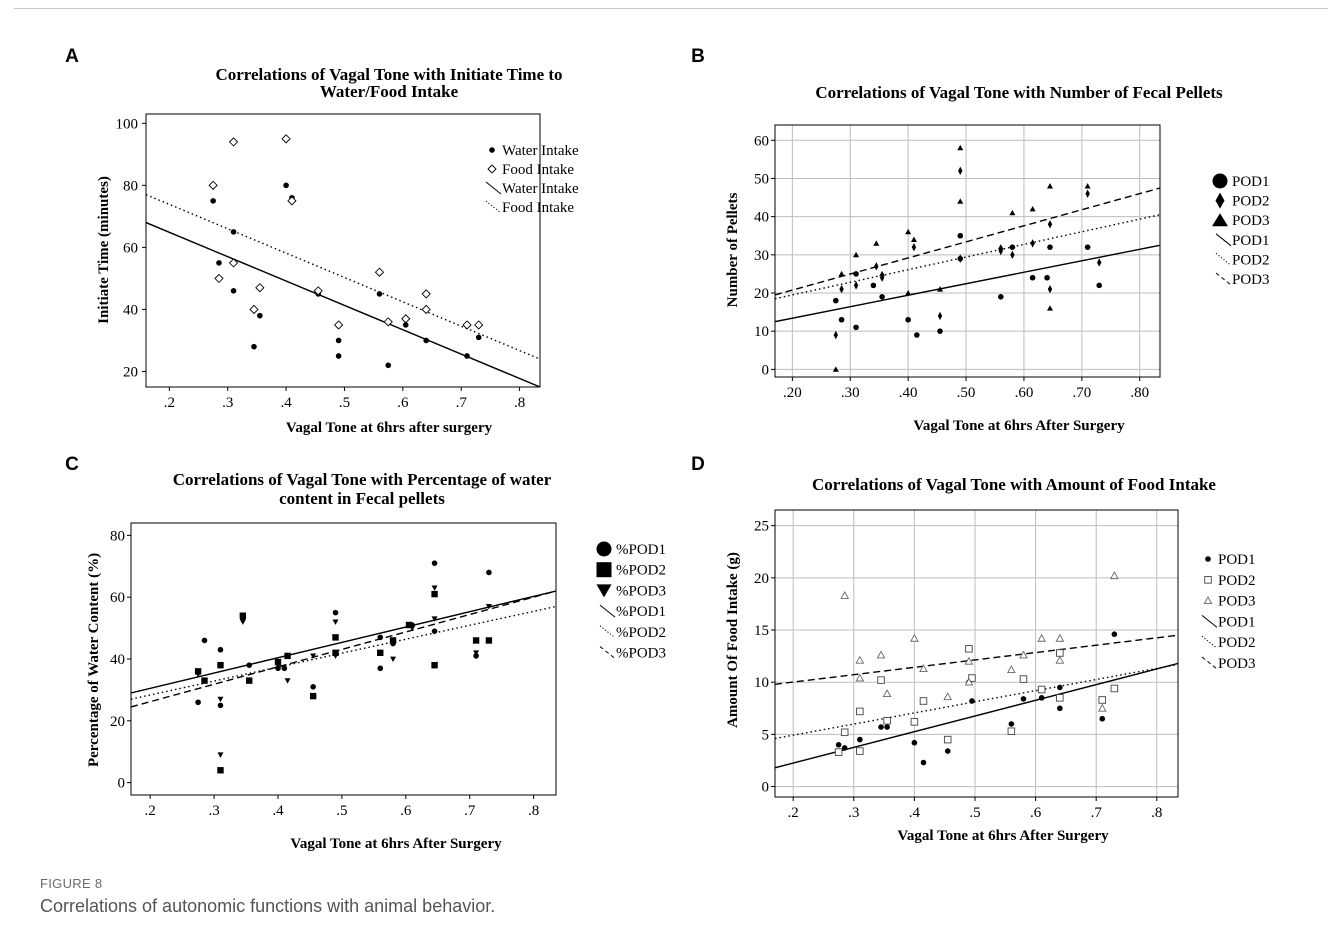 This screenshot has height=940, width=1328. Describe the element at coordinates (761, 683) in the screenshot. I see `panel-d-y-tick-label: 10` at that location.